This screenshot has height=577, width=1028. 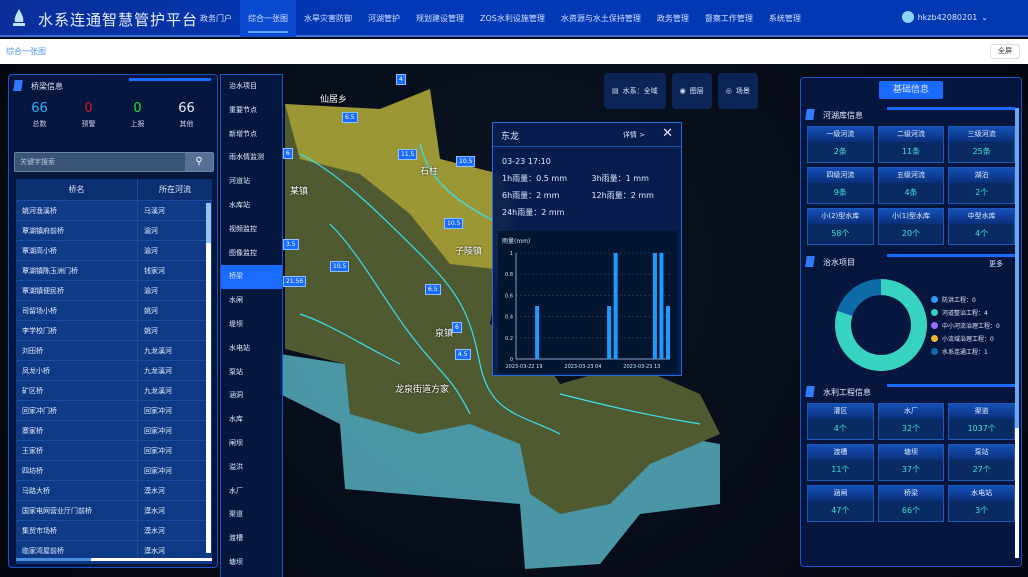 What do you see at coordinates (728, 18) in the screenshot?
I see `nav-item: 督察工作管理` at bounding box center [728, 18].